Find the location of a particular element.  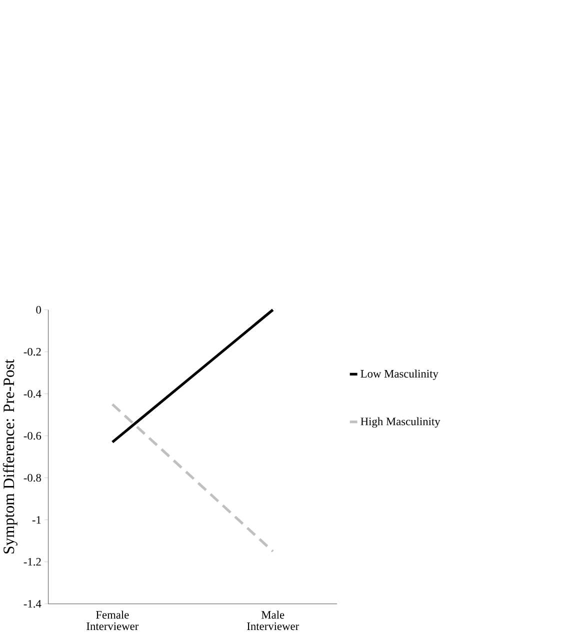

y-tick-label: -1.4 is located at coordinates (33, 604).